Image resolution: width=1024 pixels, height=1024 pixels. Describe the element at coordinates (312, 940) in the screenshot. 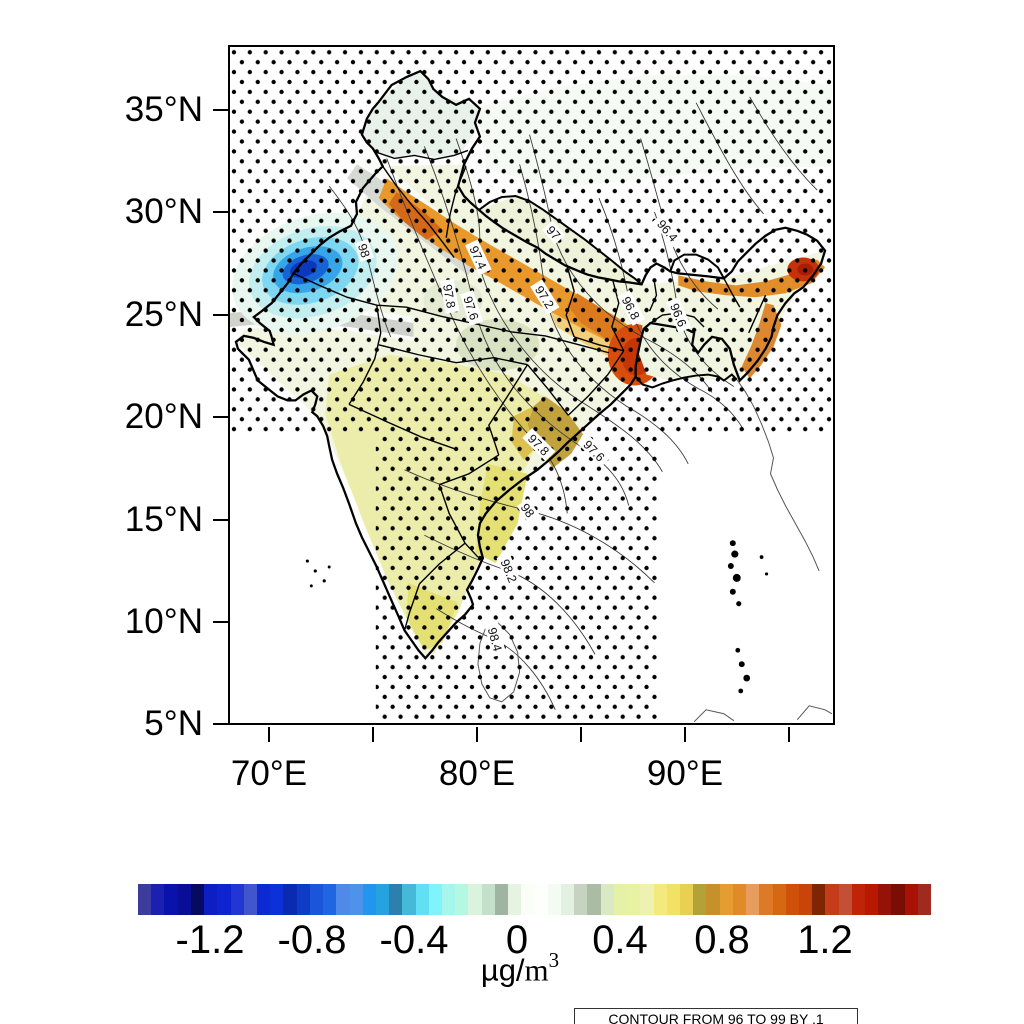

I see `colorbar-tick-label: -0.8` at that location.